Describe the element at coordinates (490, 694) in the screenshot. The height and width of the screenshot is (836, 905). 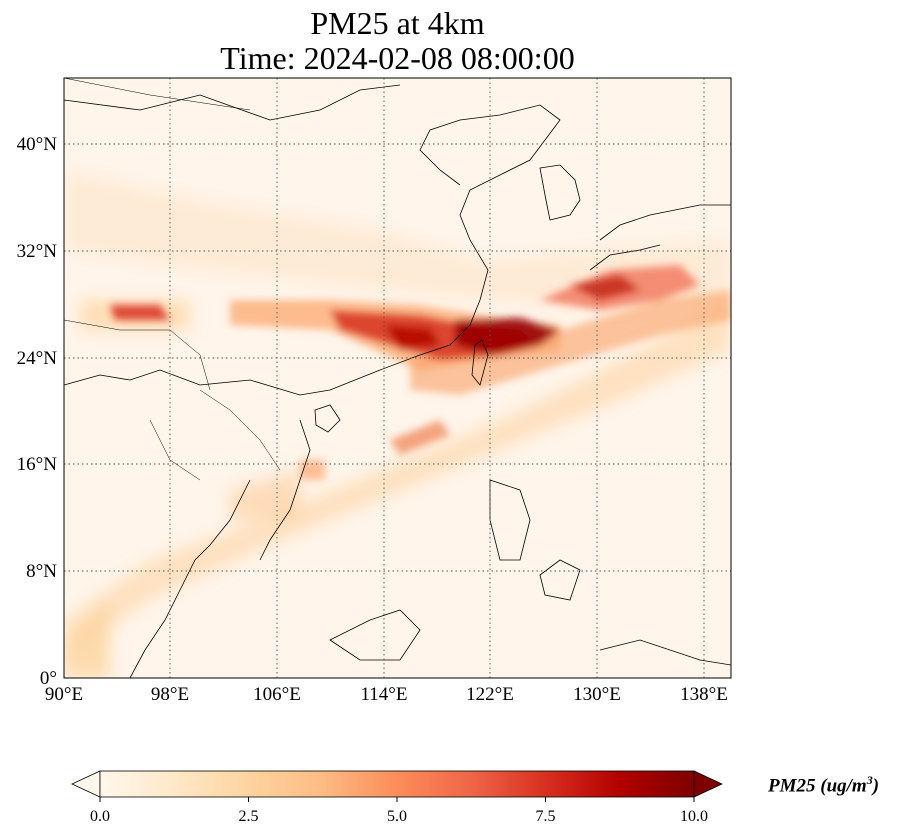
I see `lon-tick-label: 122°E` at that location.